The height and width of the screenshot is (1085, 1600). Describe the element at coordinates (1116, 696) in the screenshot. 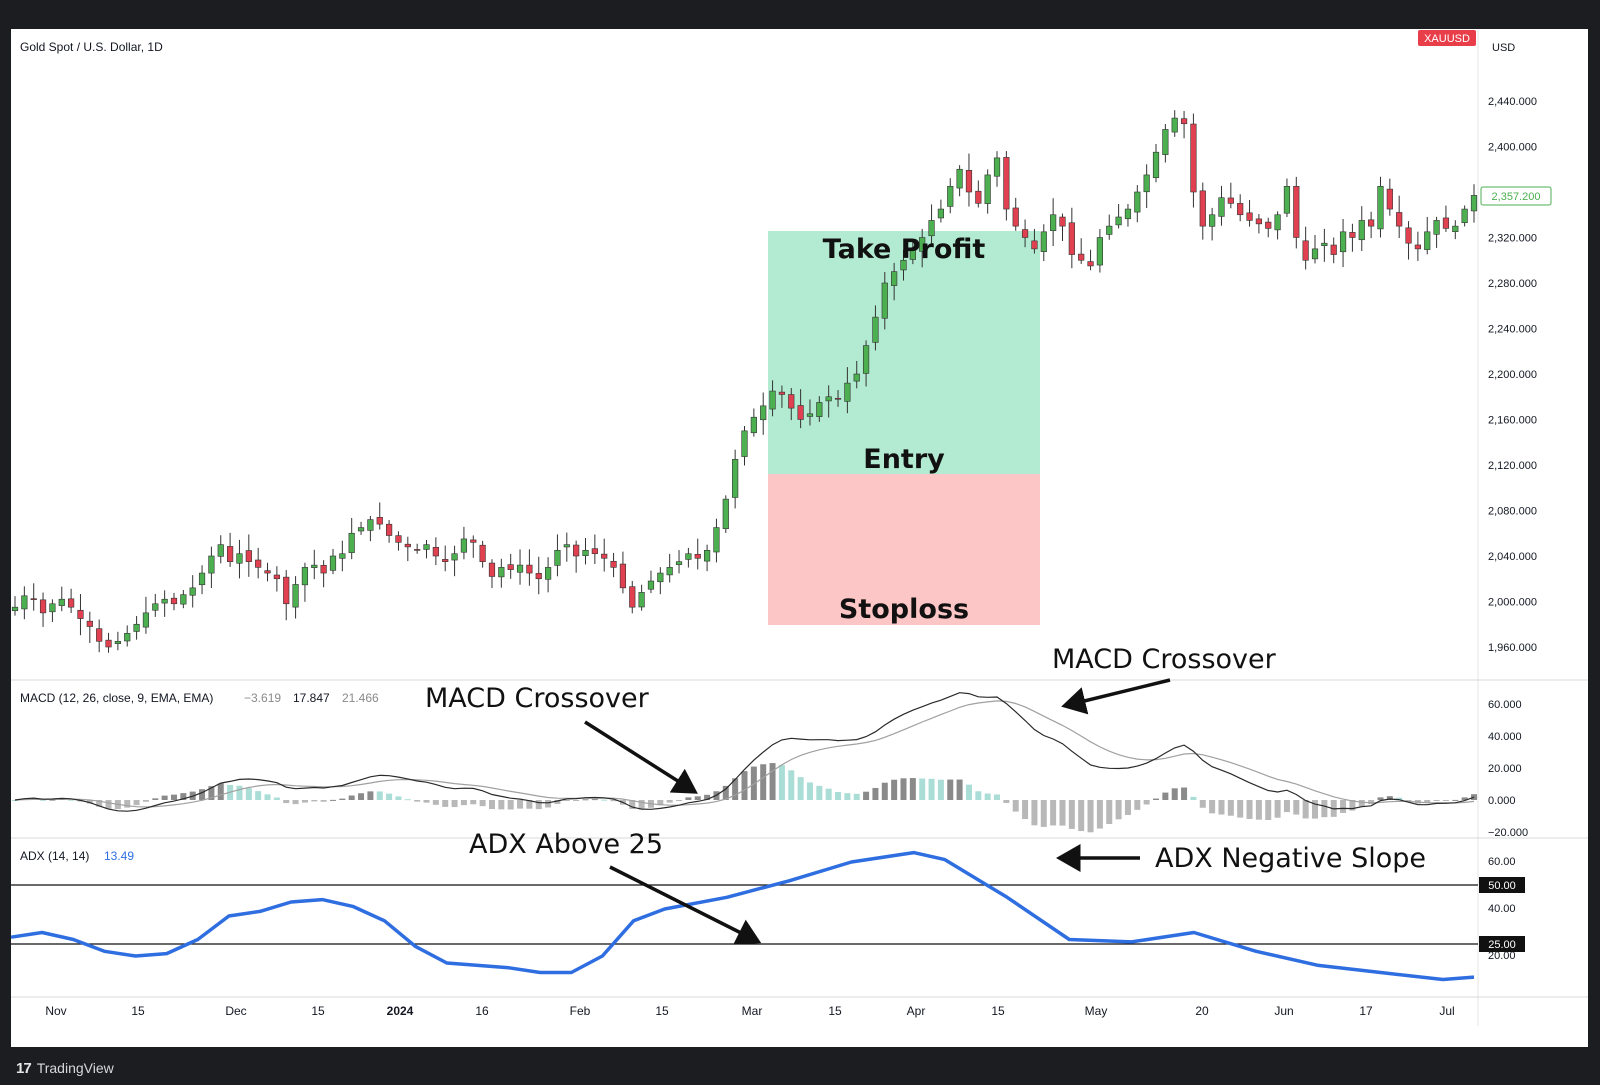

I see `macd-crossover-2-arrow` at that location.